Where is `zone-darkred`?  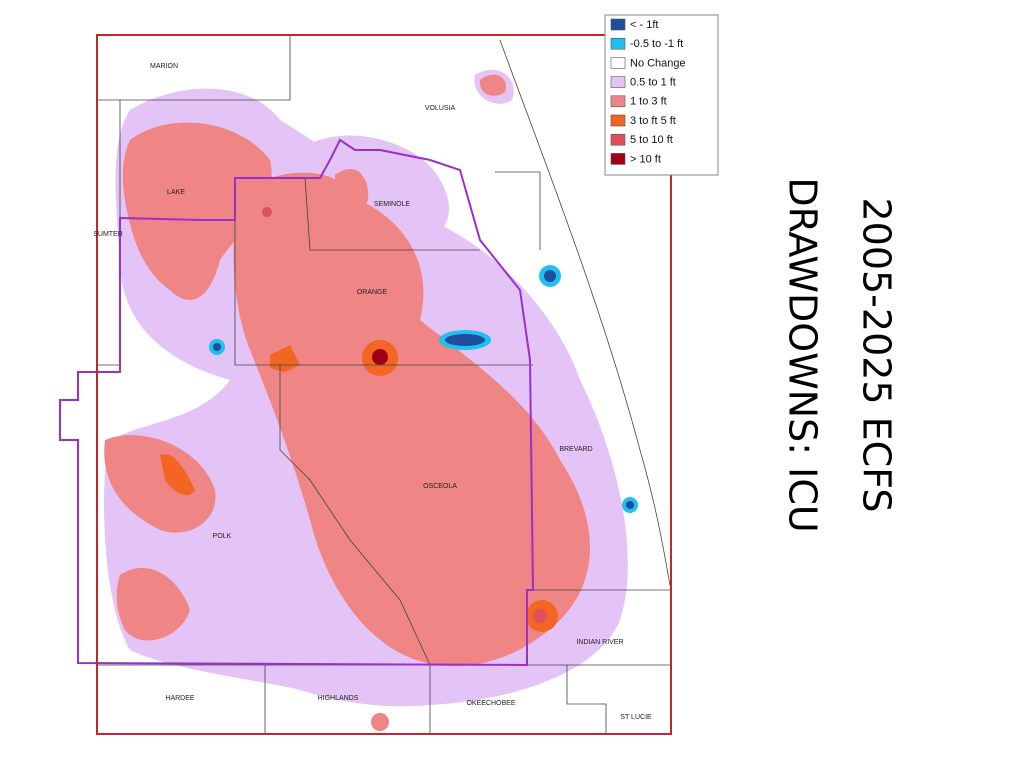 zone-darkred is located at coordinates (380, 357).